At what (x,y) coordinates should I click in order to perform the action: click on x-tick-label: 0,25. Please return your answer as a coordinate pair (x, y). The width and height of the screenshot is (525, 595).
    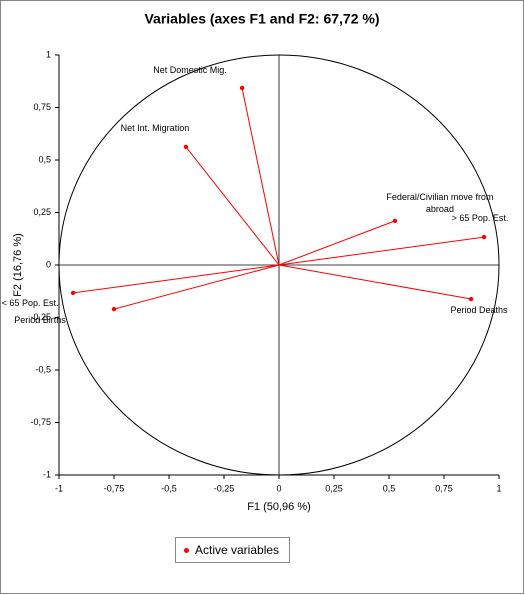
    Looking at the image, I should click on (334, 488).